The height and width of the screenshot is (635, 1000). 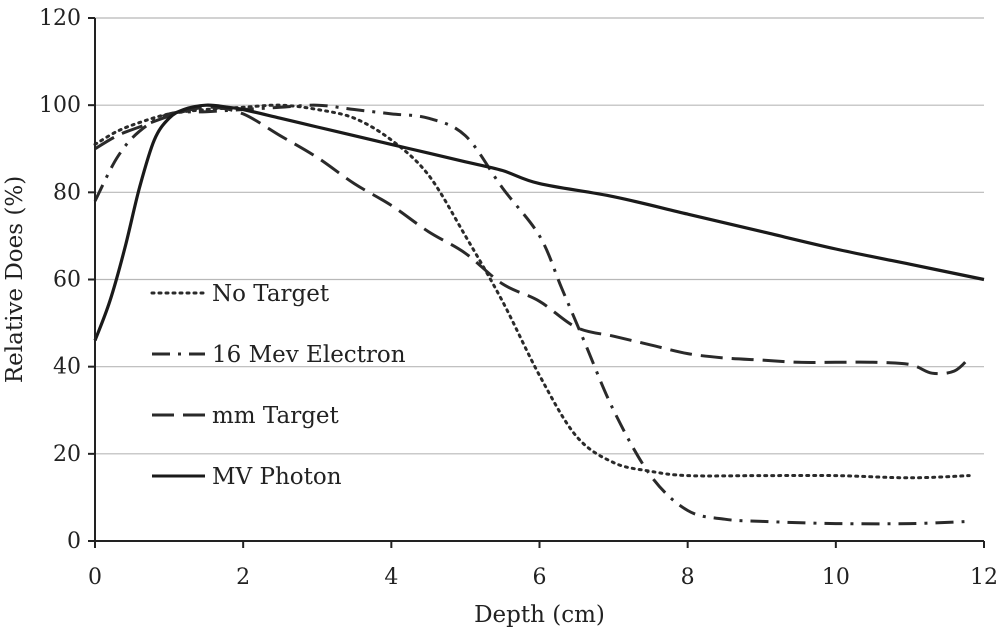 I want to click on legend-label: MV Photon, so click(x=277, y=477).